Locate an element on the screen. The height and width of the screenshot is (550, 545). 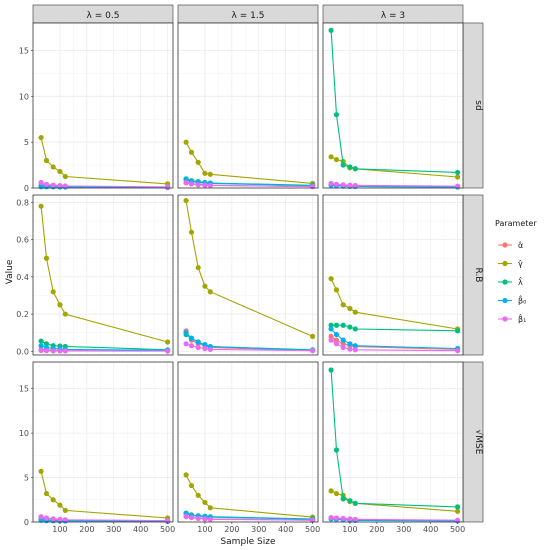
facet-strip-label: sd is located at coordinates (478, 105).